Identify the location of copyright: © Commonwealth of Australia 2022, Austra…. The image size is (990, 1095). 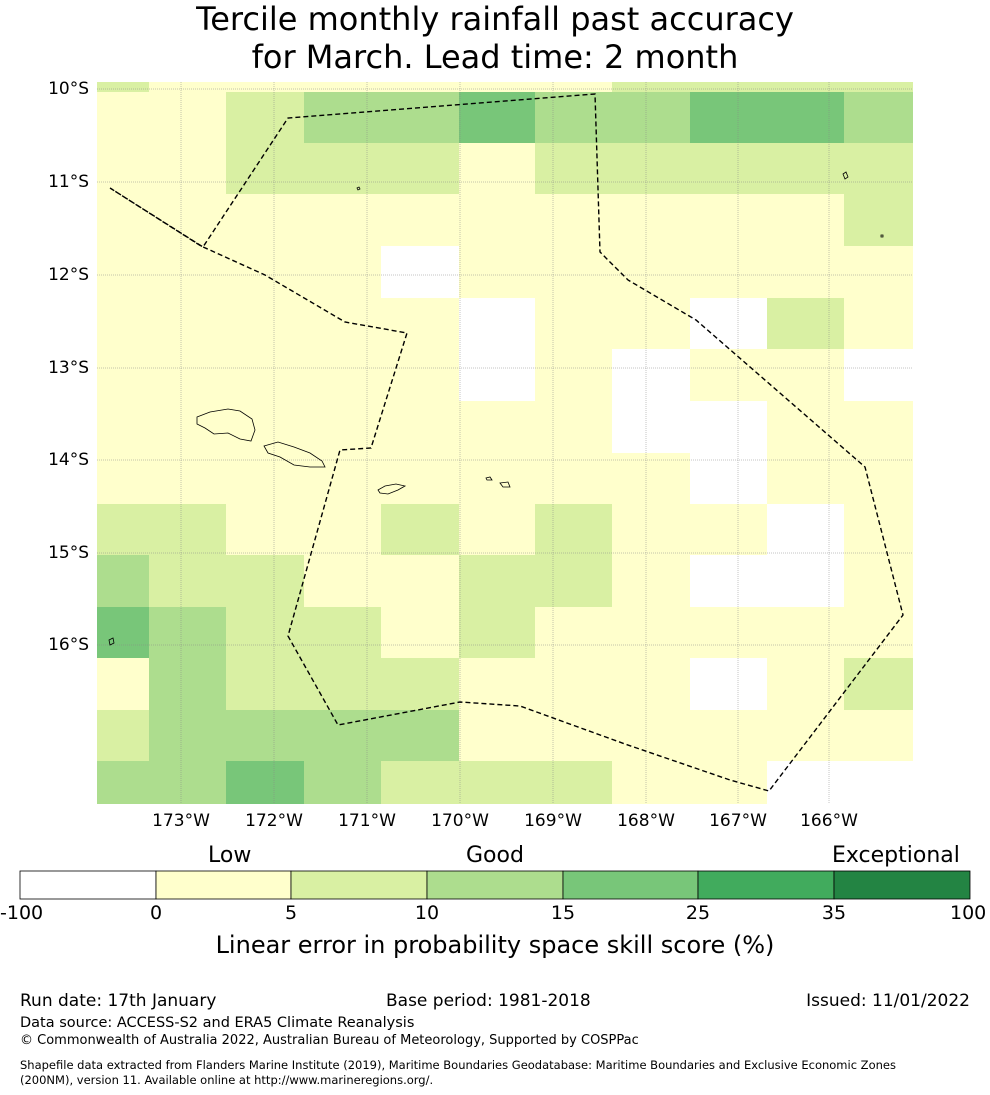
(329, 1040).